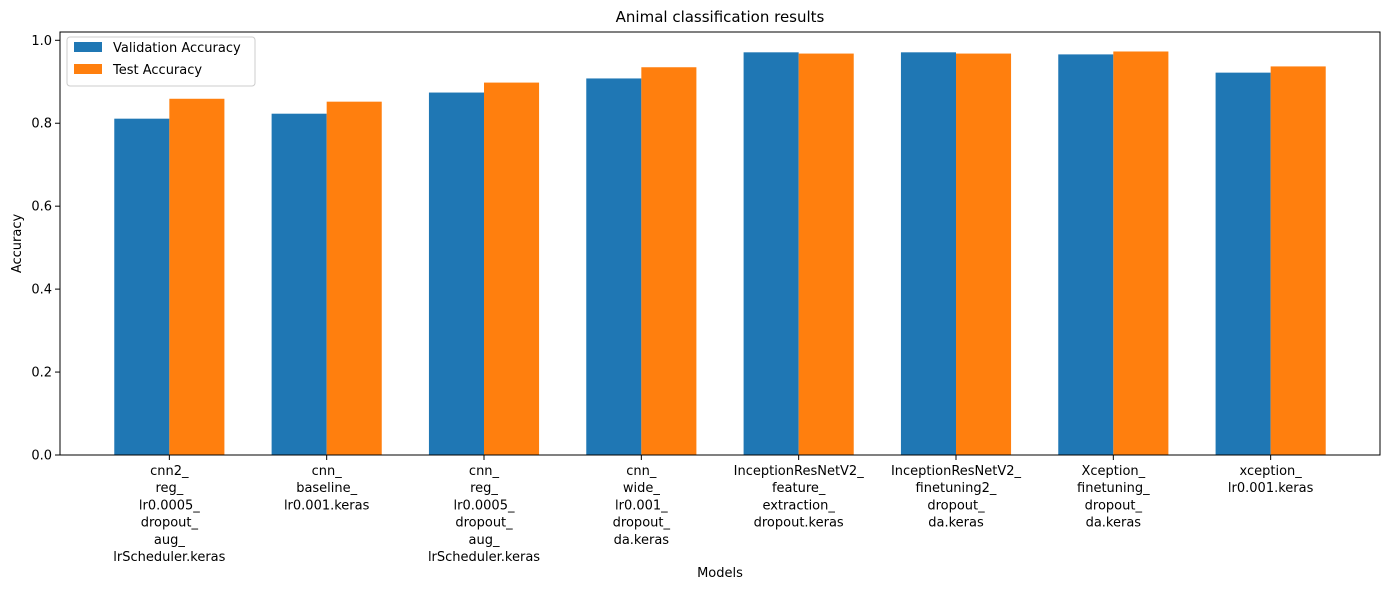  What do you see at coordinates (642, 506) in the screenshot?
I see `x-tick-label-3: cnn_ wide_ lr0.001_ dropout_ da.keras` at bounding box center [642, 506].